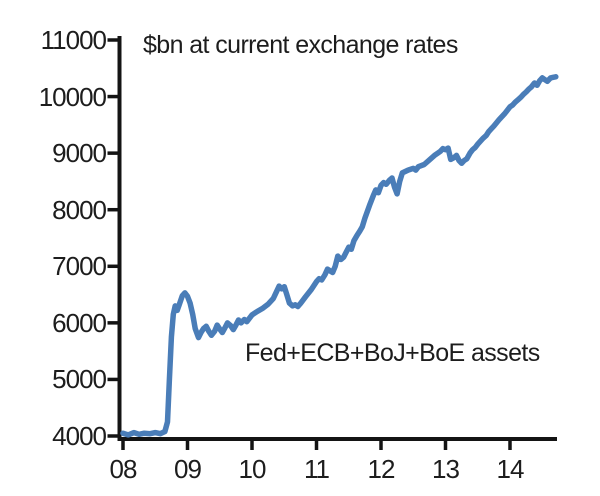  What do you see at coordinates (79, 436) in the screenshot?
I see `y-tick-label: 4000` at bounding box center [79, 436].